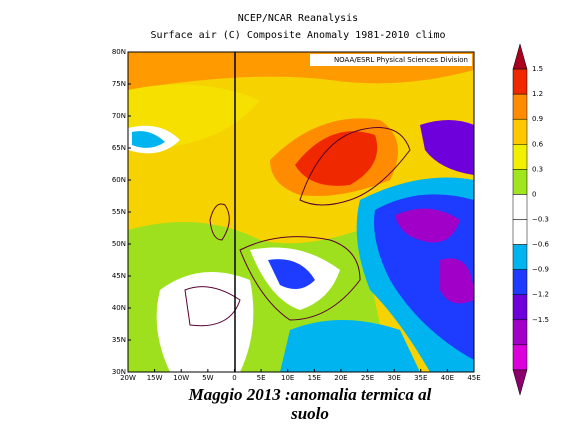 The height and width of the screenshot is (437, 565). I want to click on caption: suolo, so click(309, 413).